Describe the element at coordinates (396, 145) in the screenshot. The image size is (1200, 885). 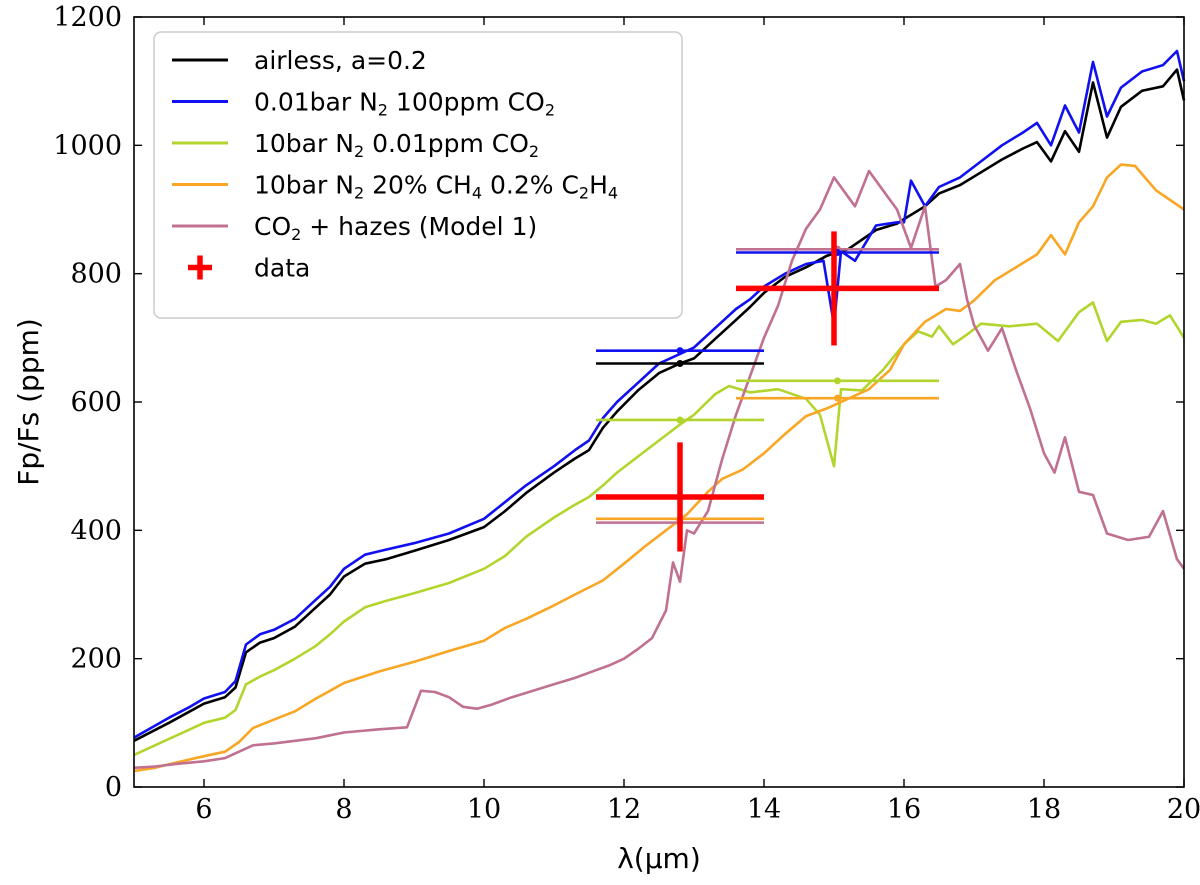
I see `legend-label-thick: 10bar N2 0.01ppm CO2` at that location.